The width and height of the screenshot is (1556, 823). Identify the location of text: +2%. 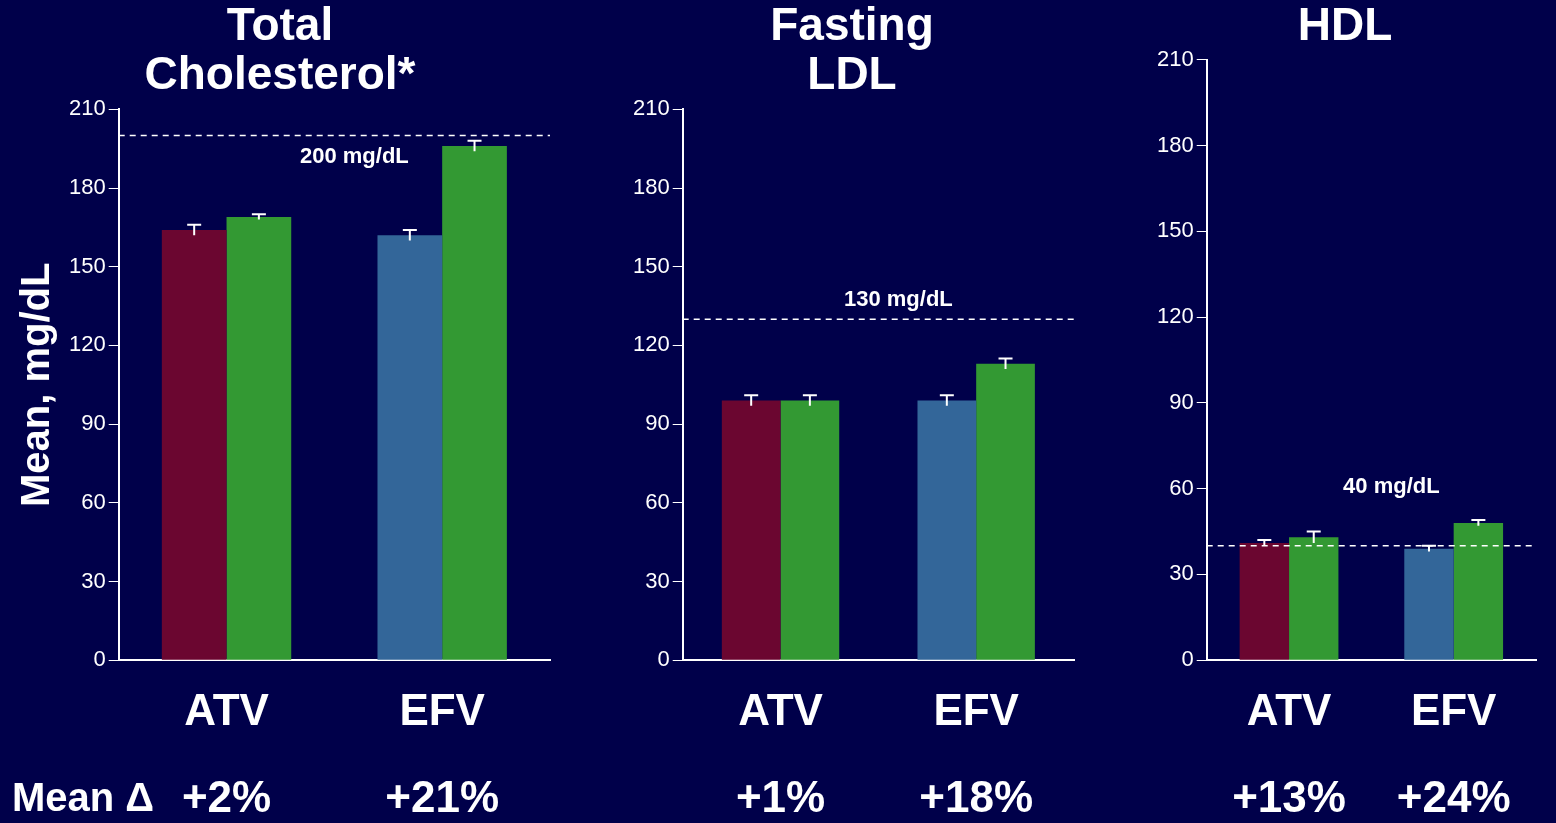
(226, 797).